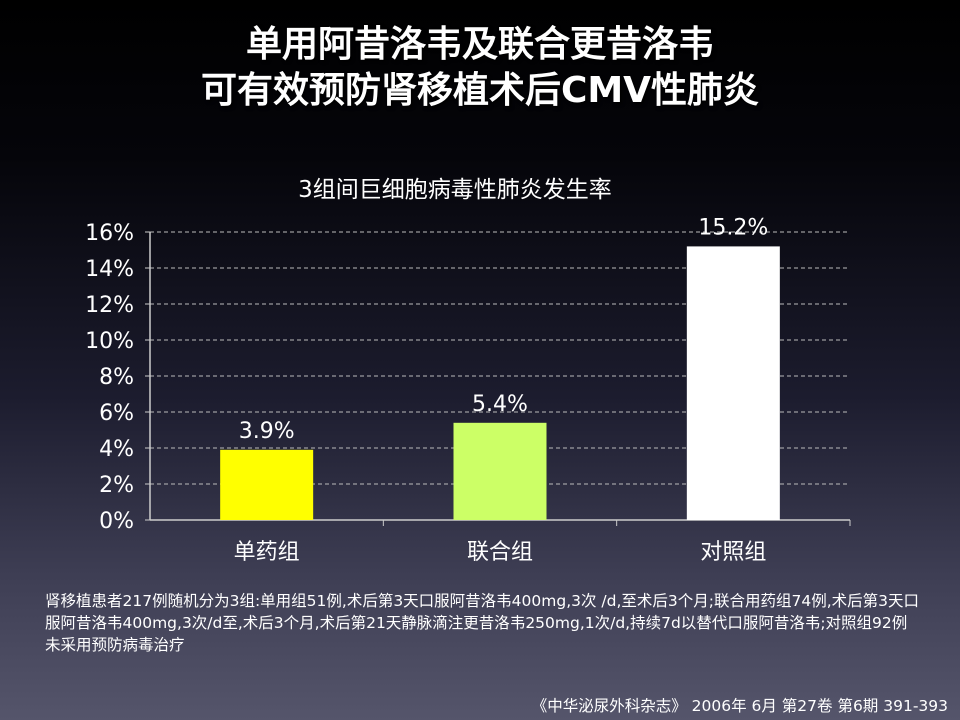 This screenshot has width=960, height=720. I want to click on y-tick-label: 0%, so click(116, 521).